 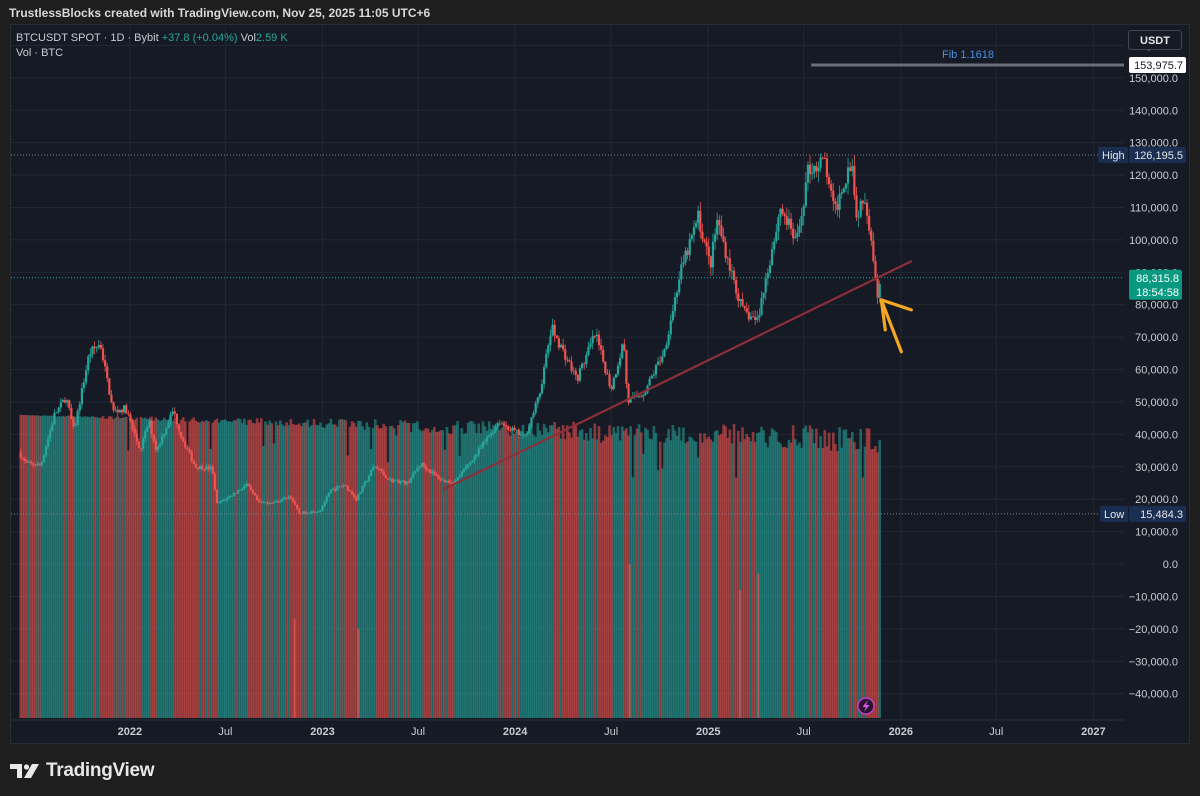 What do you see at coordinates (677, 375) in the screenshot?
I see `trend-line` at bounding box center [677, 375].